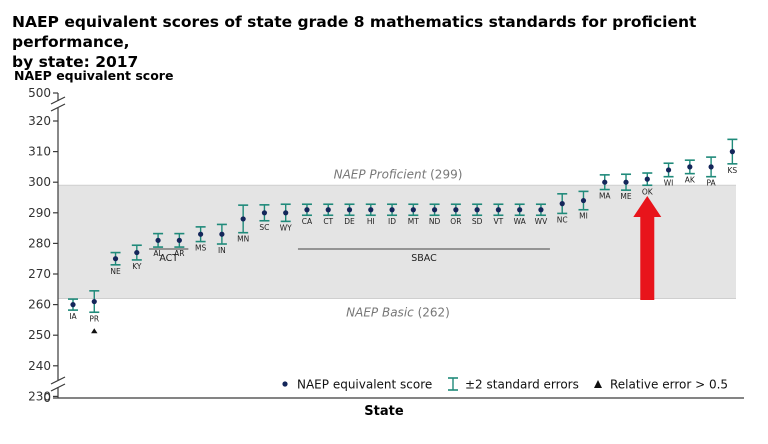 The width and height of the screenshot is (768, 444). What do you see at coordinates (380, 312) in the screenshot?
I see `band-label-name-1: NAEP Basic` at bounding box center [380, 312].